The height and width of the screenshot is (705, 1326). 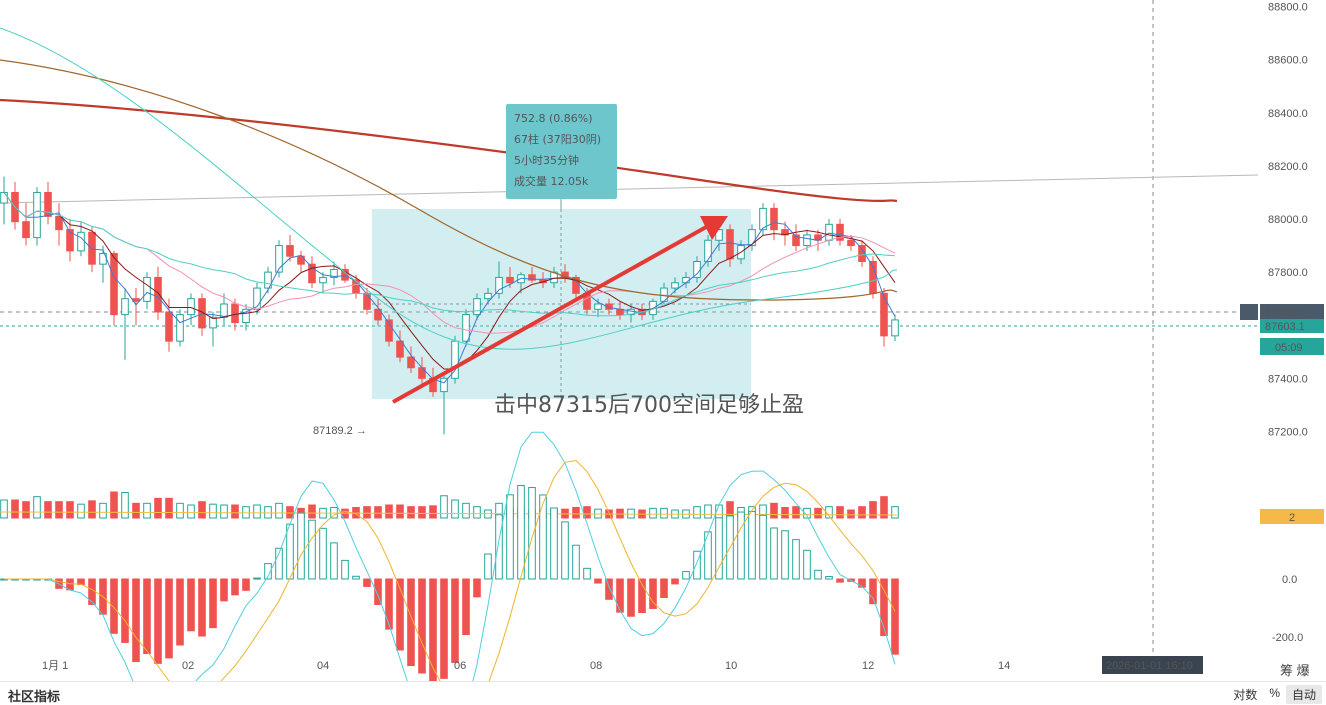 What do you see at coordinates (553, 118) in the screenshot?
I see `measure-tooltip-line: 752.8 (0.86%)` at bounding box center [553, 118].